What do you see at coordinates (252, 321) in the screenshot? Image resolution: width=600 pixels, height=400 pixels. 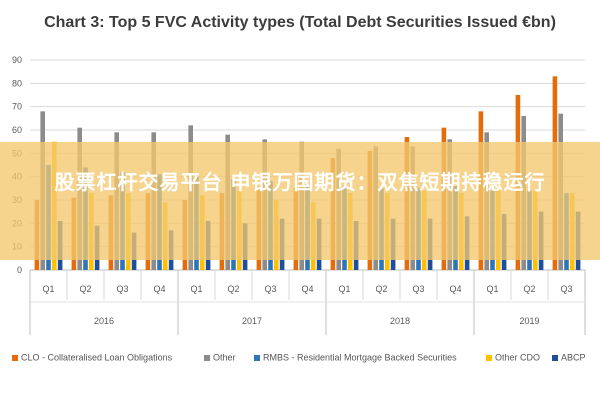 I see `year-label: 2017` at bounding box center [252, 321].